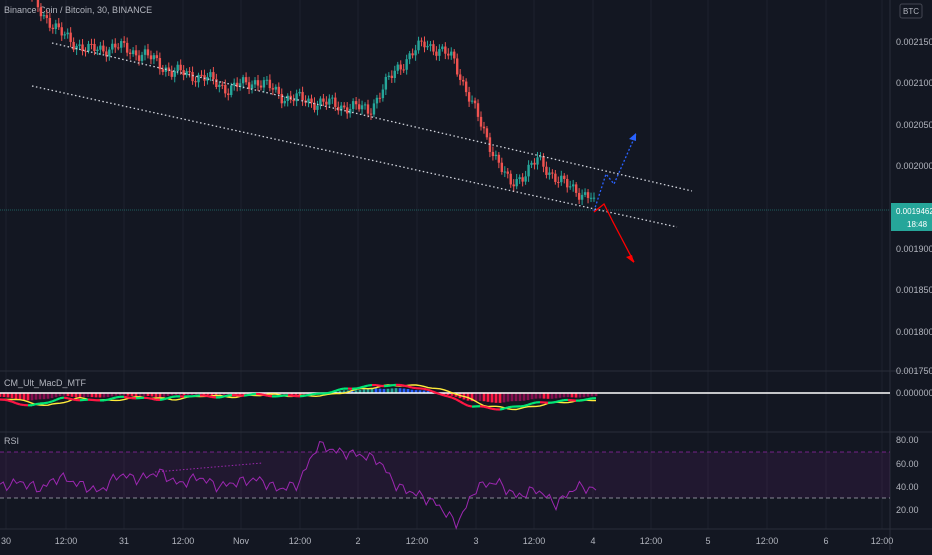 This screenshot has width=932, height=555. What do you see at coordinates (78, 10) in the screenshot?
I see `symbol-title: Binance Coin / Bitcoin, 30, BINANCE` at bounding box center [78, 10].